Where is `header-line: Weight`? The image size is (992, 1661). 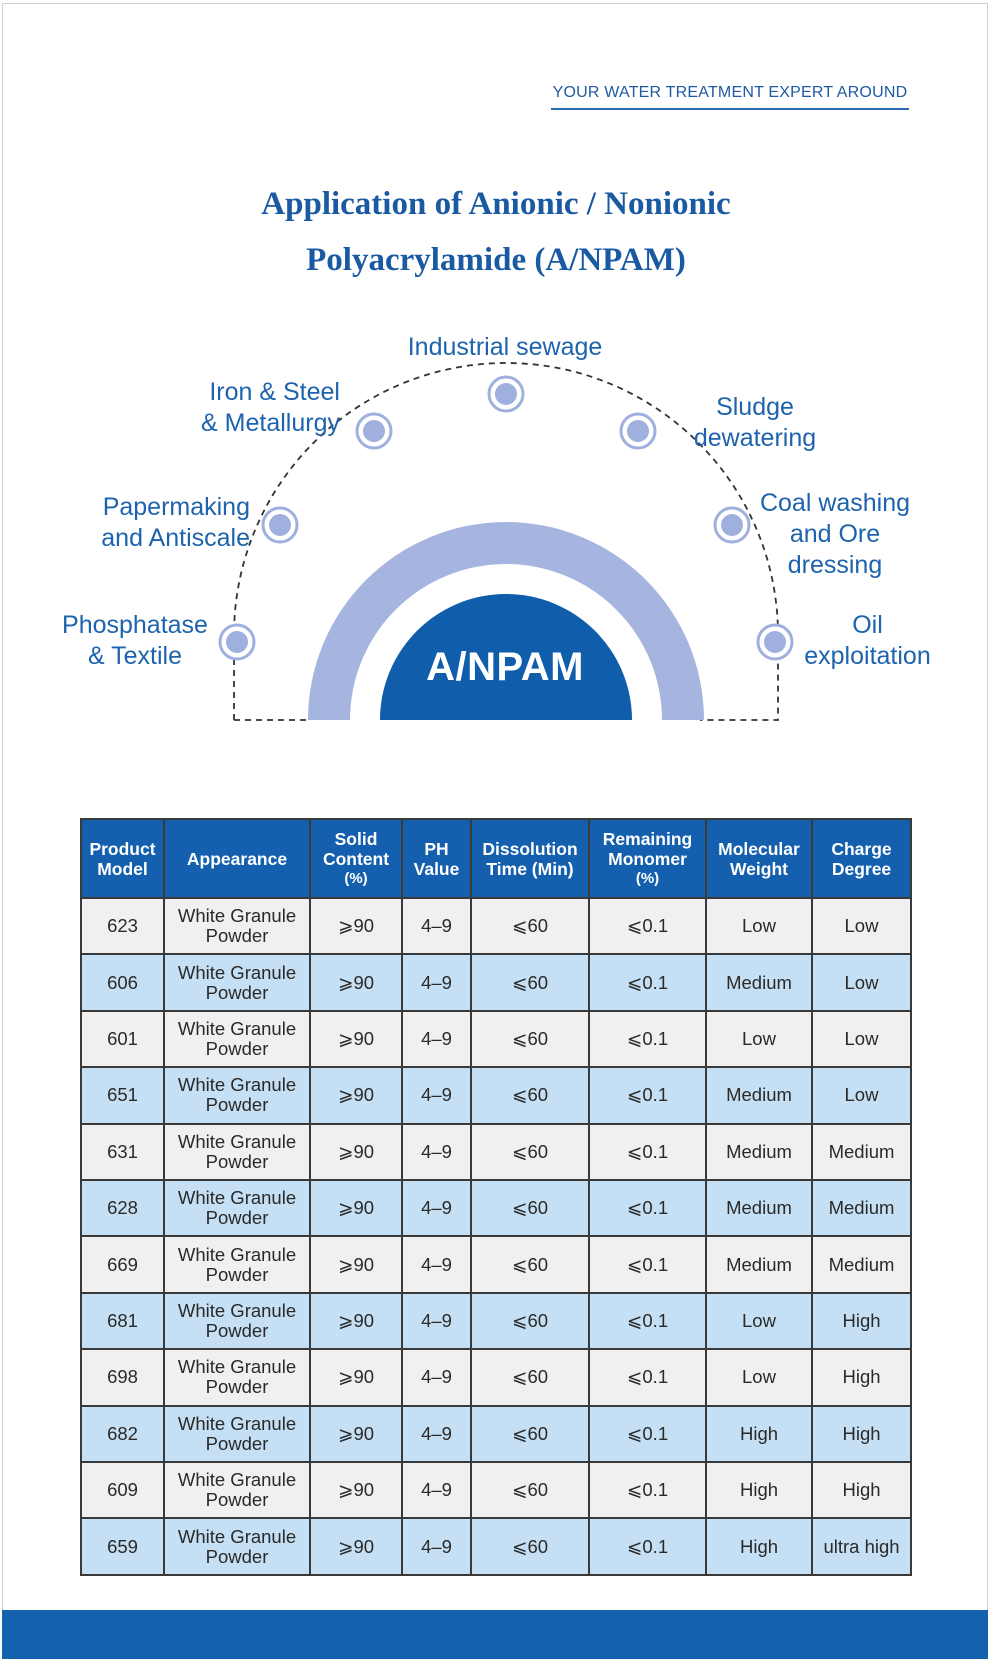
header-line: Weight is located at coordinates (758, 868).